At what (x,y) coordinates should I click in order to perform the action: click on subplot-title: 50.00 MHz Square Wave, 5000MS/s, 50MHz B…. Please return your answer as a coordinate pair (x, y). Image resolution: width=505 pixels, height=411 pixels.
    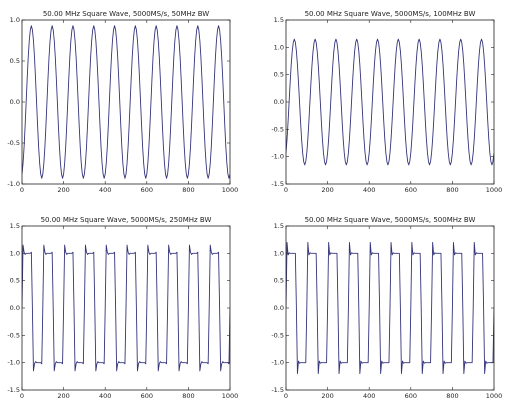
    Looking at the image, I should click on (126, 14).